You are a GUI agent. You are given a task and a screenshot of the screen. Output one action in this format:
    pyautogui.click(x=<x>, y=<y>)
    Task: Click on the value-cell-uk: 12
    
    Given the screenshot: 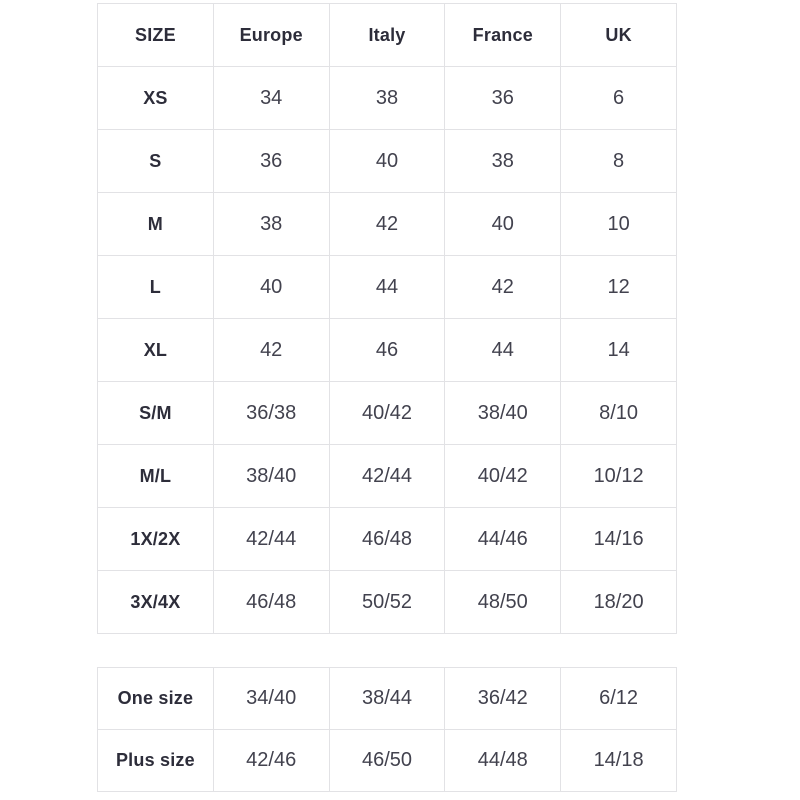 What is the action you would take?
    pyautogui.click(x=618, y=287)
    